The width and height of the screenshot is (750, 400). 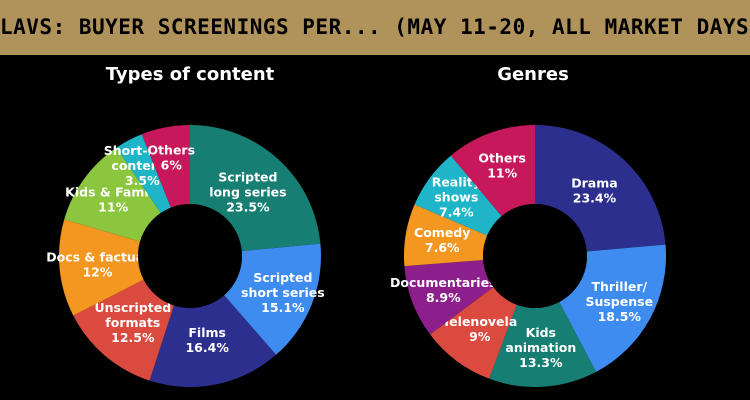 I want to click on slice-comedy, so click(x=446, y=235).